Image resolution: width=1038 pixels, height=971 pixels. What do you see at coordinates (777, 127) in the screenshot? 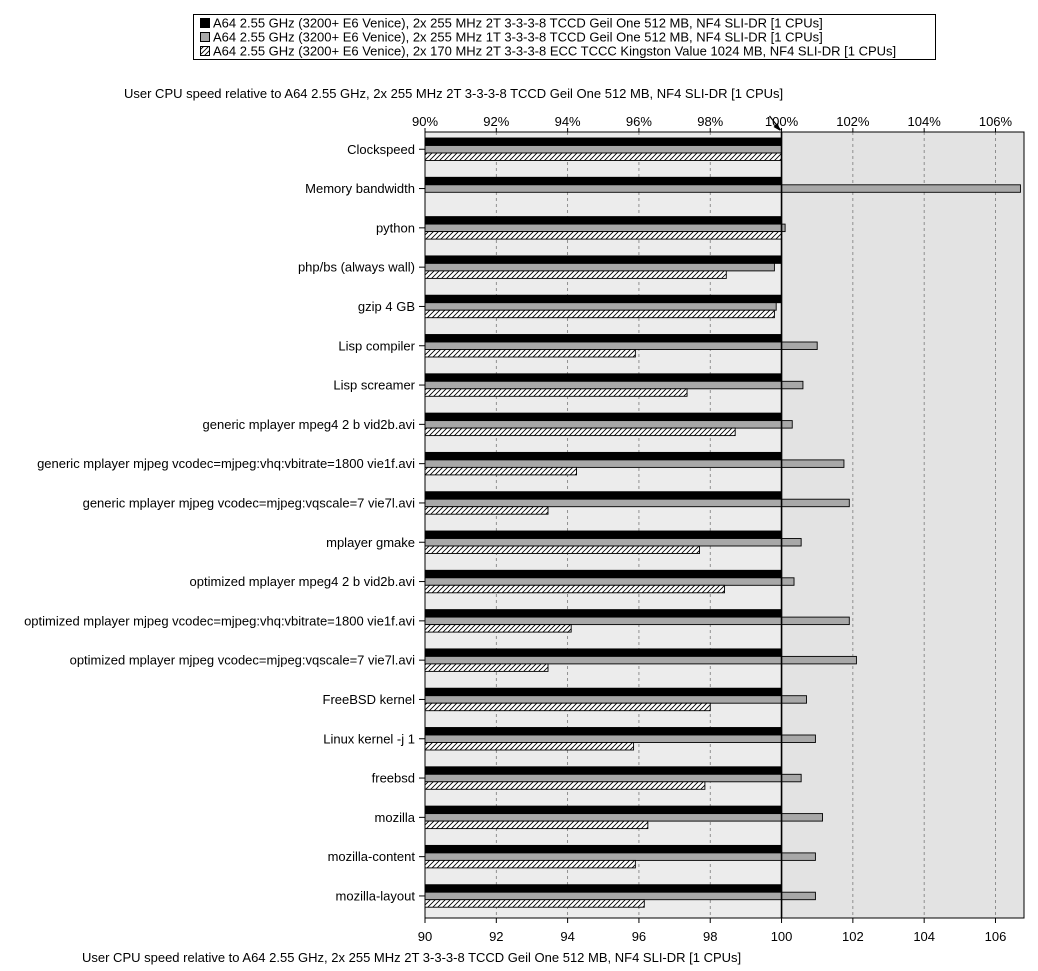
I see `reference-arrow-head` at bounding box center [777, 127].